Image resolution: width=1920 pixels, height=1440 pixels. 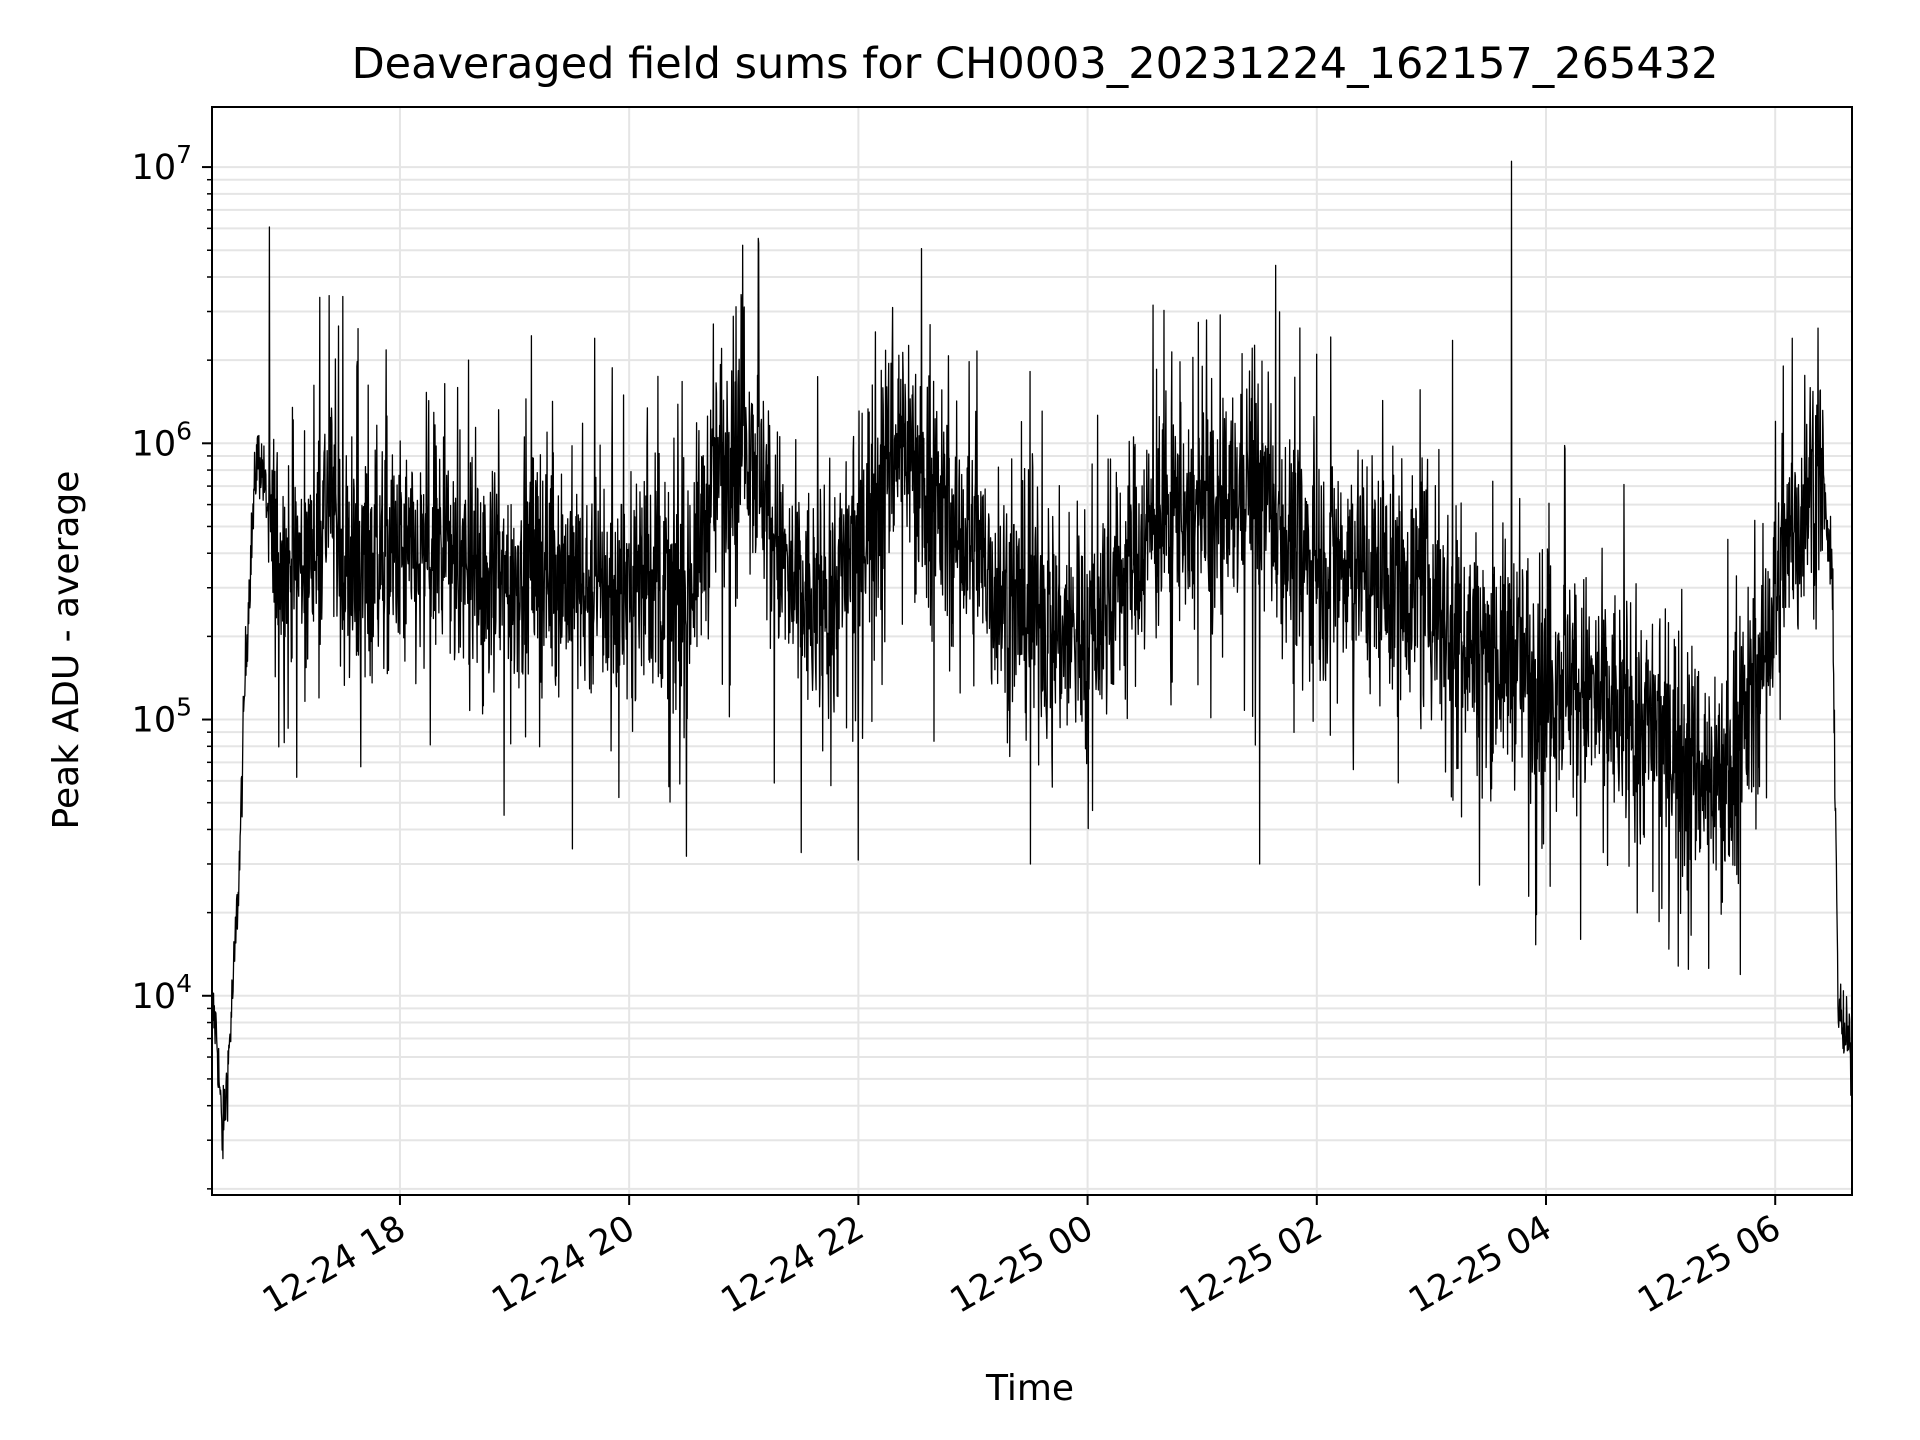 I want to click on x-axis-label: Time, so click(x=1029, y=1388).